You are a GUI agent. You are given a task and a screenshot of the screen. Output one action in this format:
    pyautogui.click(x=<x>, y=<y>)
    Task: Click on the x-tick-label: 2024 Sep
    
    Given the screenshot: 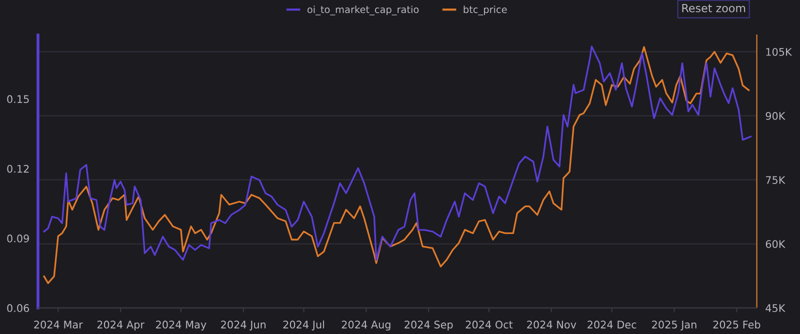 What is the action you would take?
    pyautogui.click(x=428, y=325)
    